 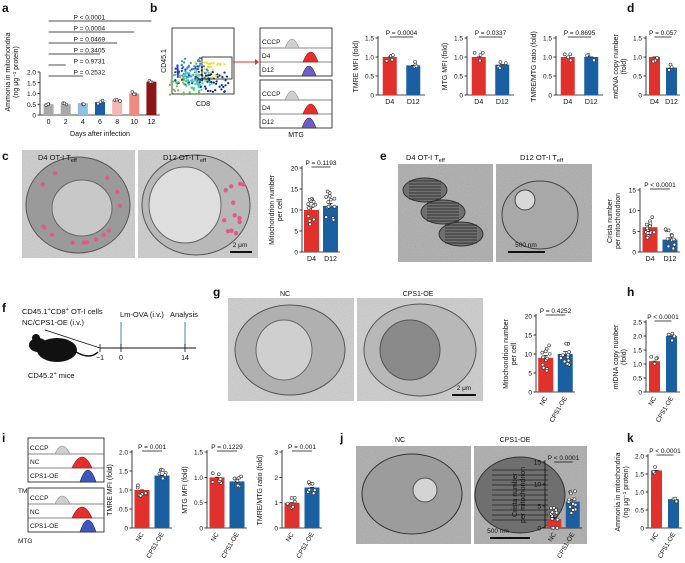 I want to click on y-tick-label: 0, so click(x=539, y=529).